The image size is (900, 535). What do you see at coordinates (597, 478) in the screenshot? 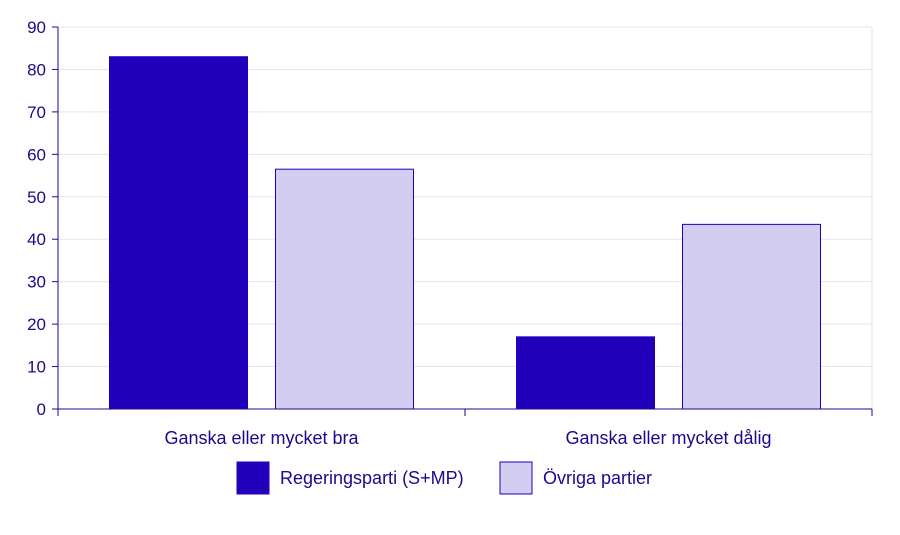
I see `legend-label: Övriga partier` at bounding box center [597, 478].